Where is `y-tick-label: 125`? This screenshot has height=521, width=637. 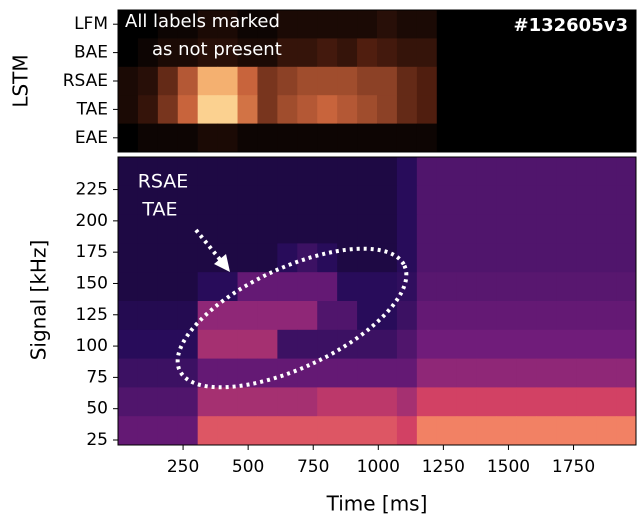
y-tick-label: 125 is located at coordinates (92, 315).